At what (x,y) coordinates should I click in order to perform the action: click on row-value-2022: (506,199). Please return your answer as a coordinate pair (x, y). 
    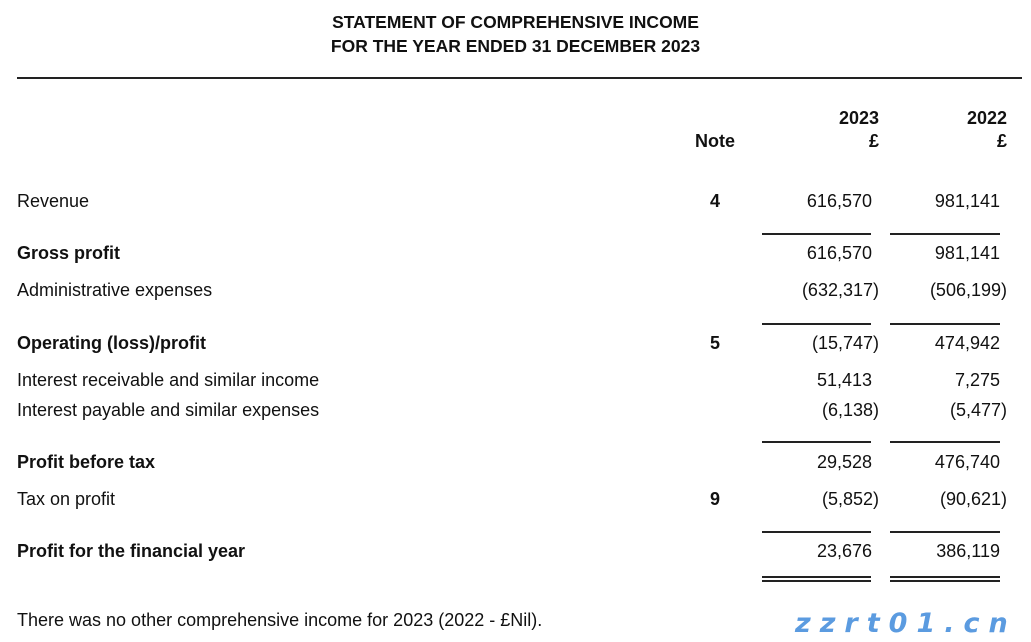
    Looking at the image, I should click on (968, 290).